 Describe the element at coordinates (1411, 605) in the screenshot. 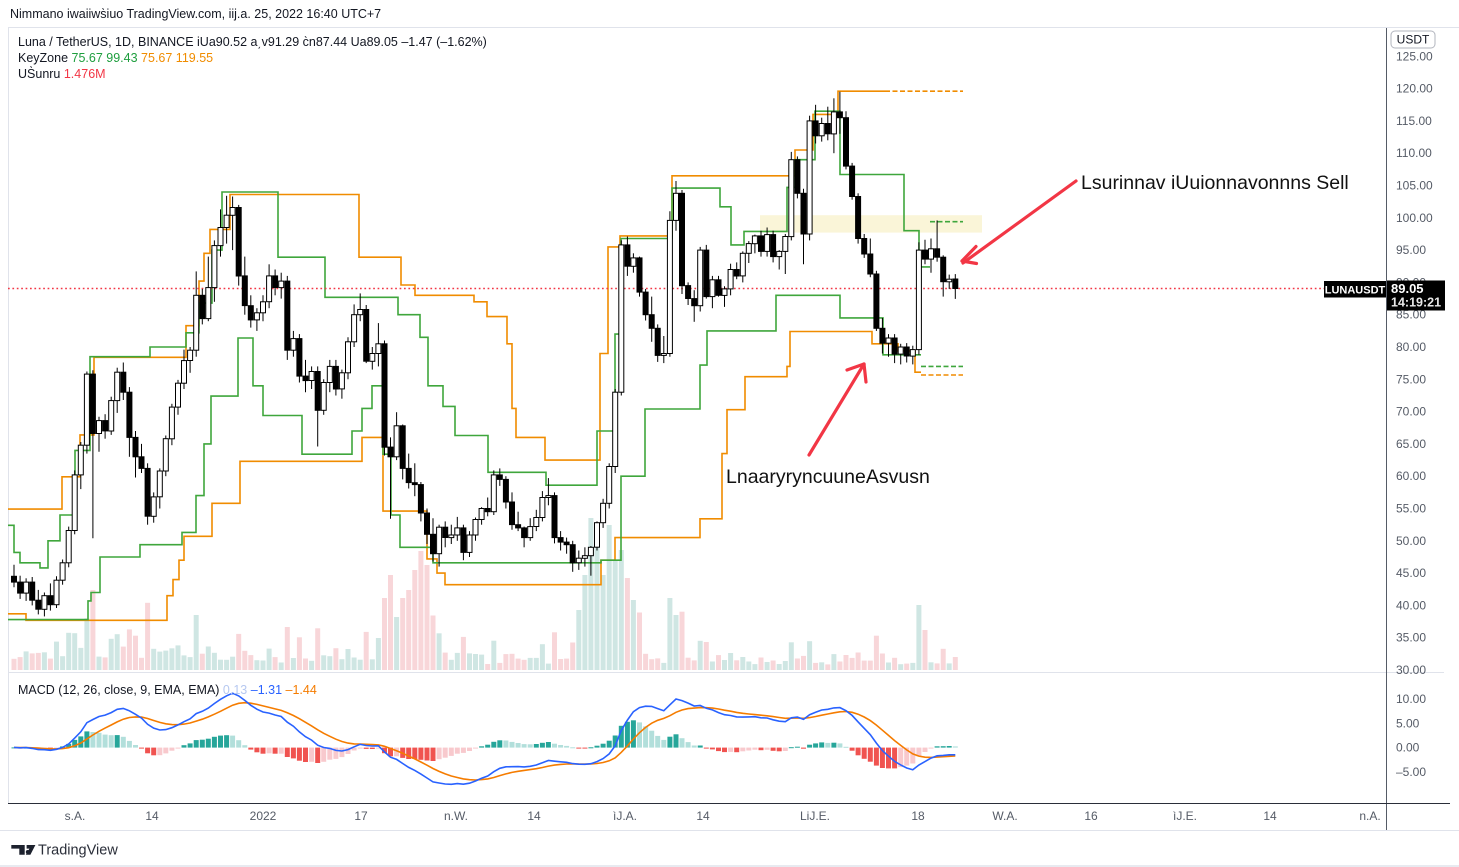

I see `svg-text: 40.00` at that location.